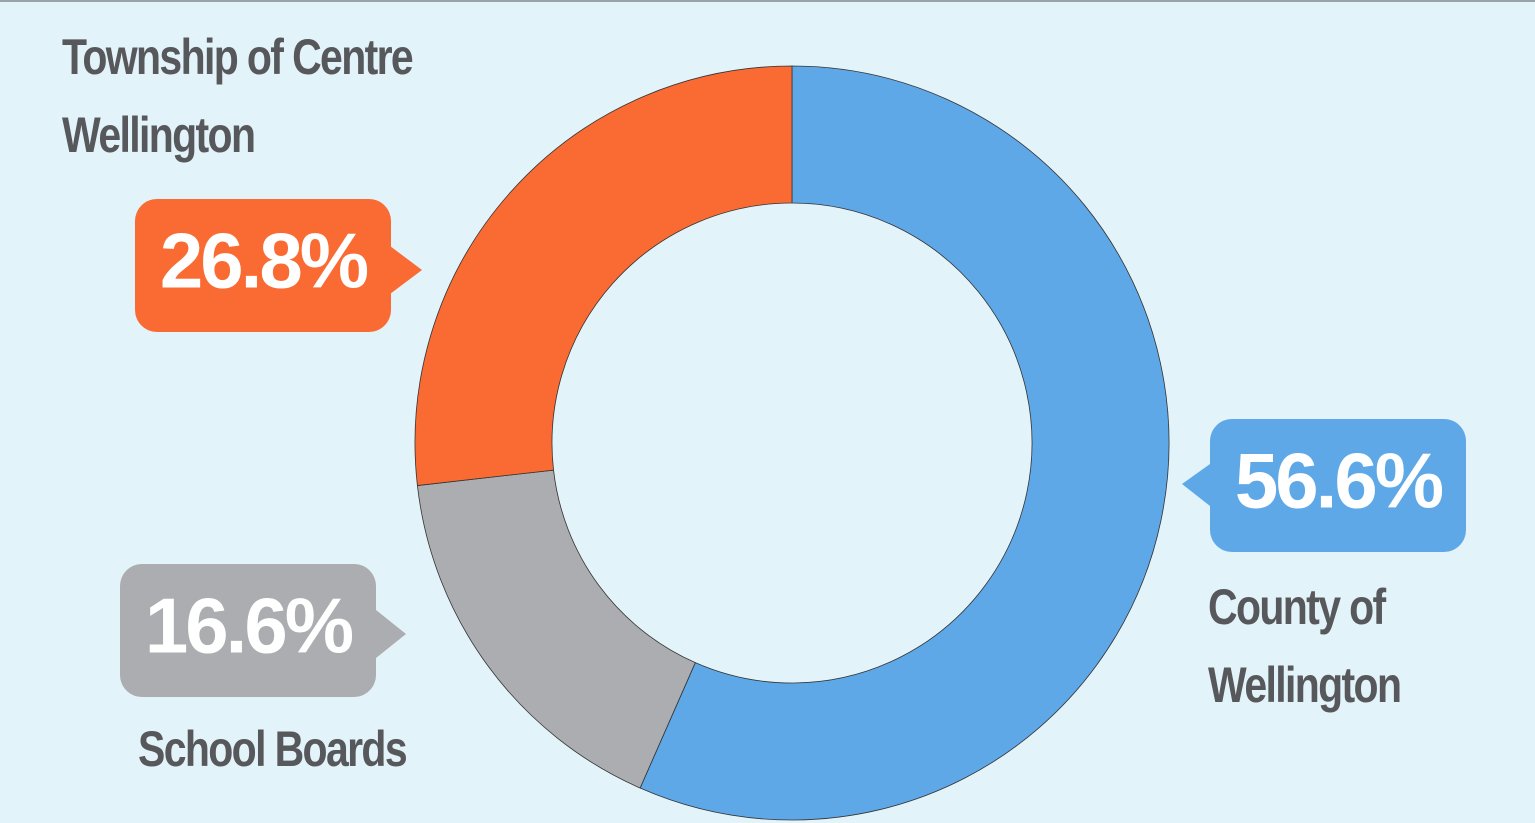  What do you see at coordinates (1339, 481) in the screenshot?
I see `value-label: 56.6%` at bounding box center [1339, 481].